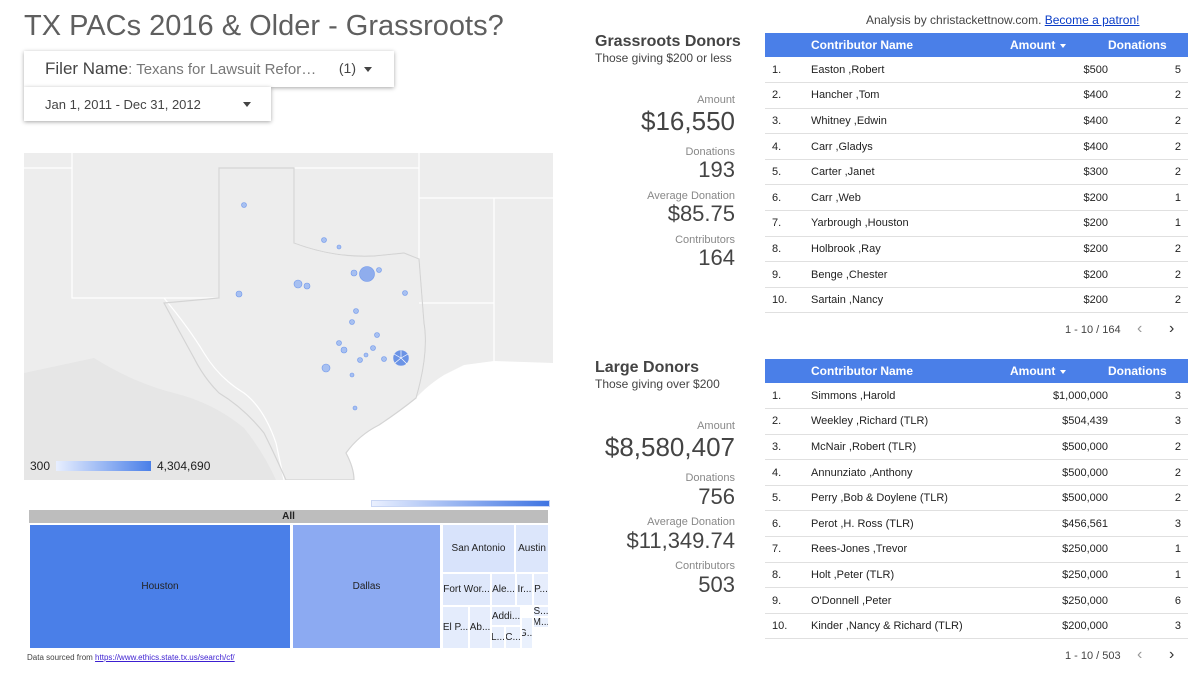  What do you see at coordinates (976, 472) in the screenshot?
I see `table-row: 4. Annunziato ,Anthony $500,000 2` at bounding box center [976, 472].